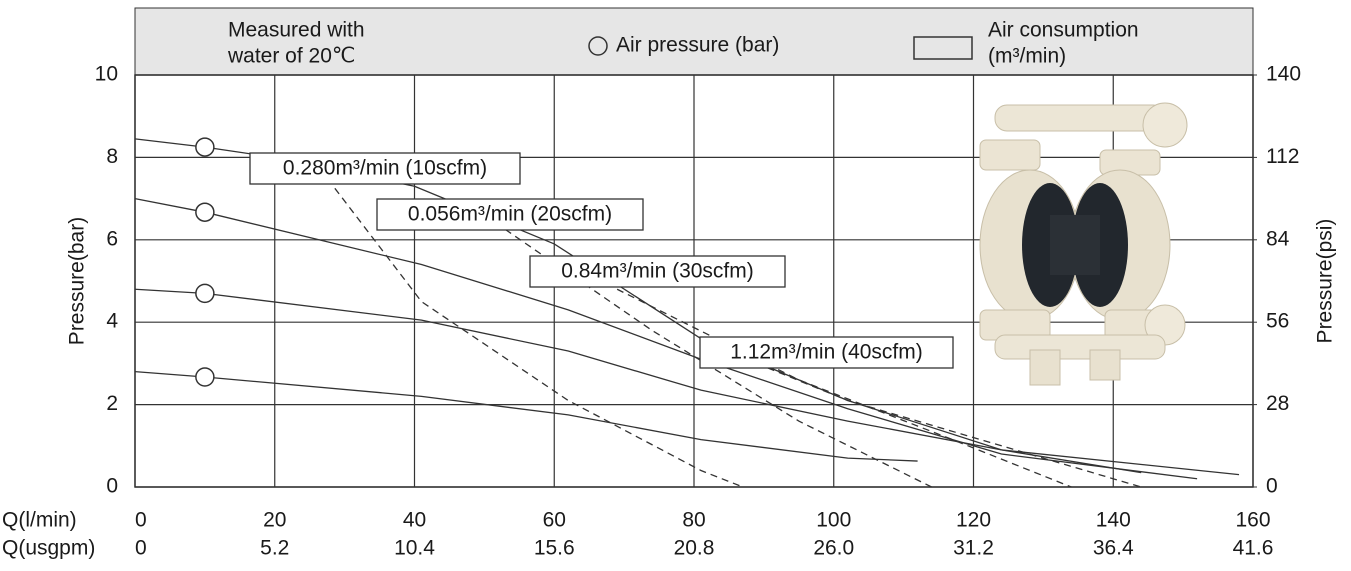 This screenshot has width=1351, height=571. I want to click on header-band, so click(694, 41).